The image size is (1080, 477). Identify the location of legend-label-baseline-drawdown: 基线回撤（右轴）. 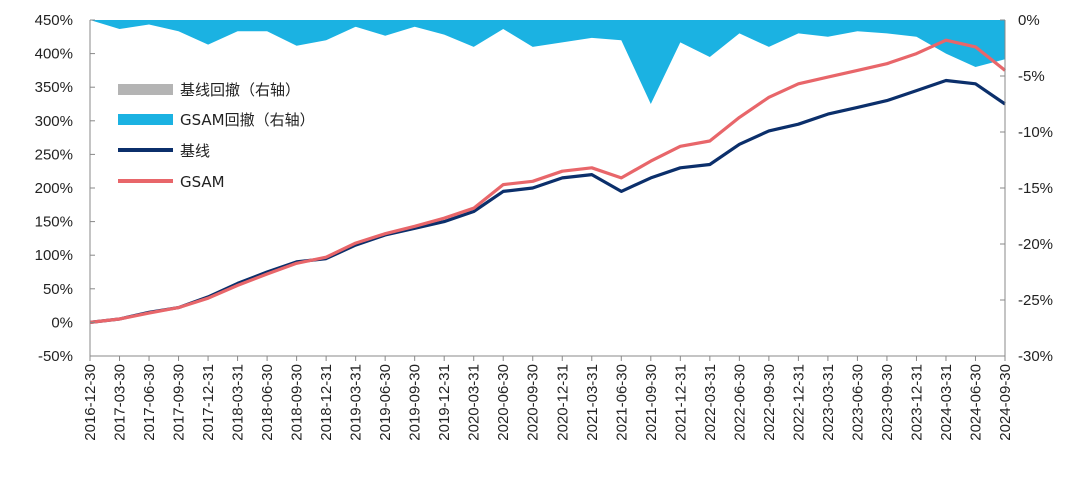
(240, 90).